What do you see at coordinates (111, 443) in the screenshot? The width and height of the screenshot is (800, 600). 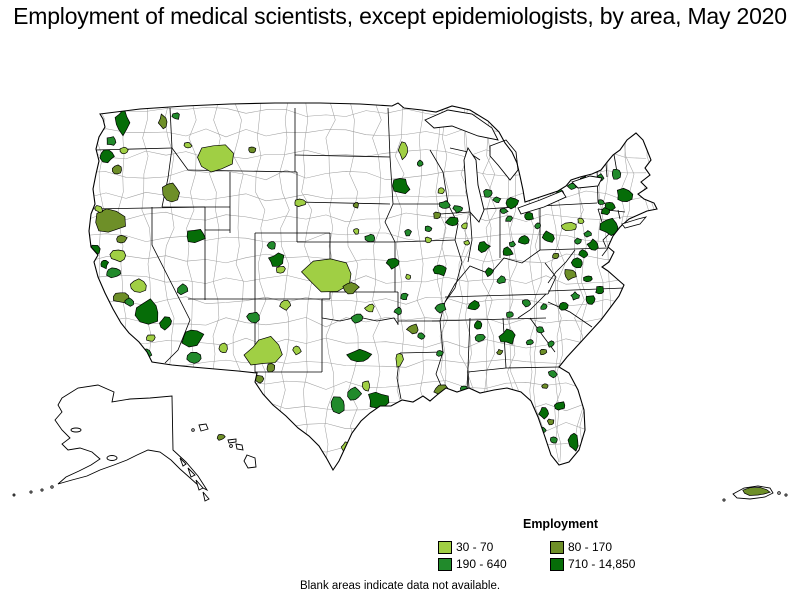 I see `alaska-inset` at bounding box center [111, 443].